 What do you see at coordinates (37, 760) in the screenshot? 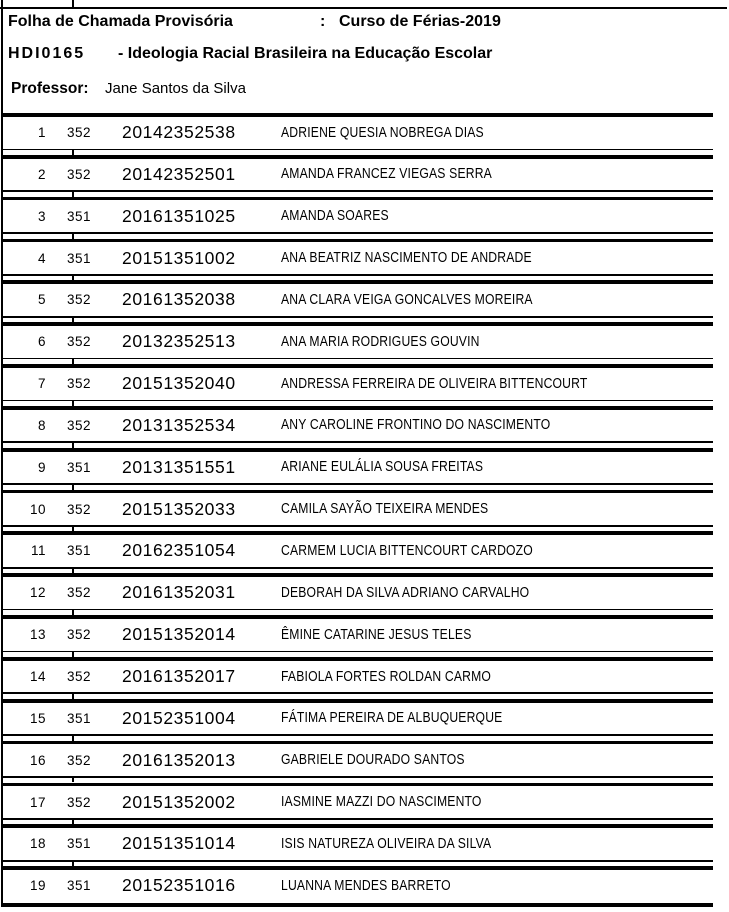
I see `row-number: 16` at bounding box center [37, 760].